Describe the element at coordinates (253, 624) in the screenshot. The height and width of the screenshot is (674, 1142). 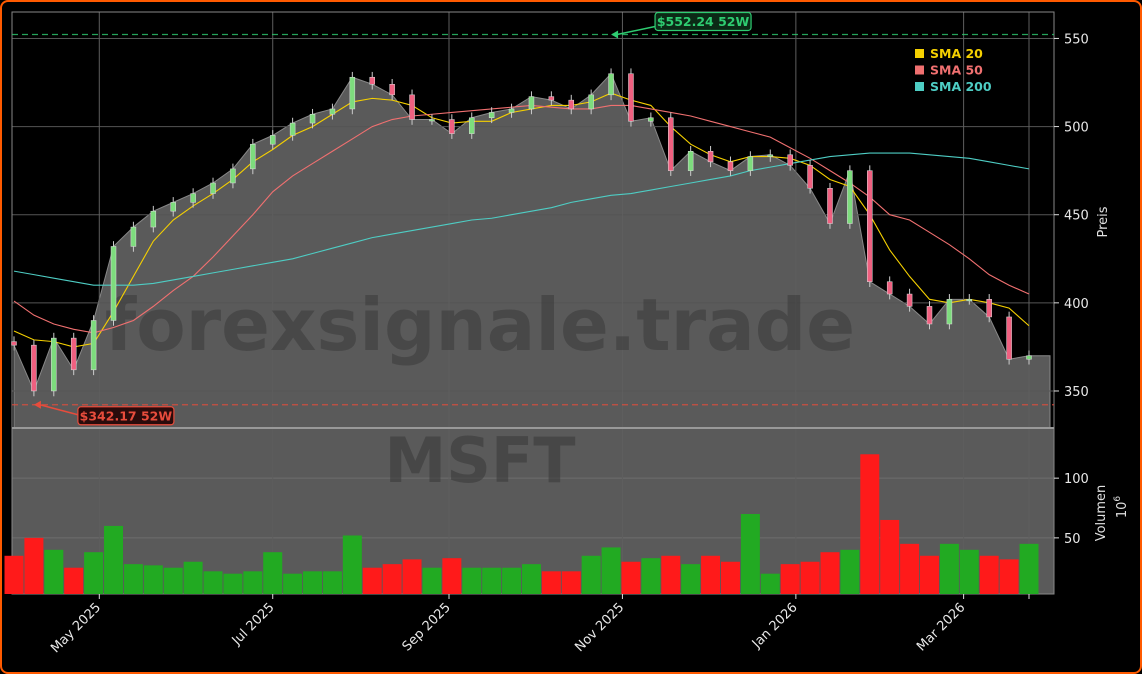
I see `x-tick-label: Jul 2025` at that location.